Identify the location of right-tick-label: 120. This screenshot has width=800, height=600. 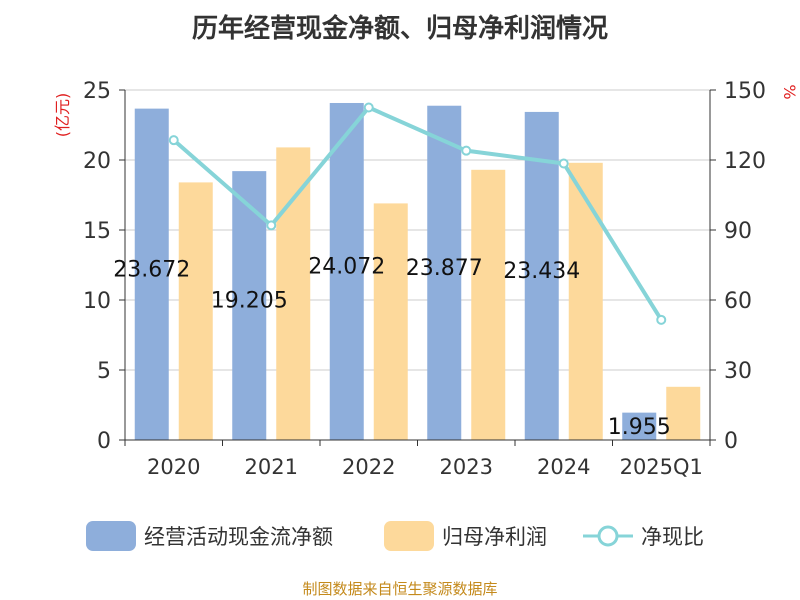
(745, 161).